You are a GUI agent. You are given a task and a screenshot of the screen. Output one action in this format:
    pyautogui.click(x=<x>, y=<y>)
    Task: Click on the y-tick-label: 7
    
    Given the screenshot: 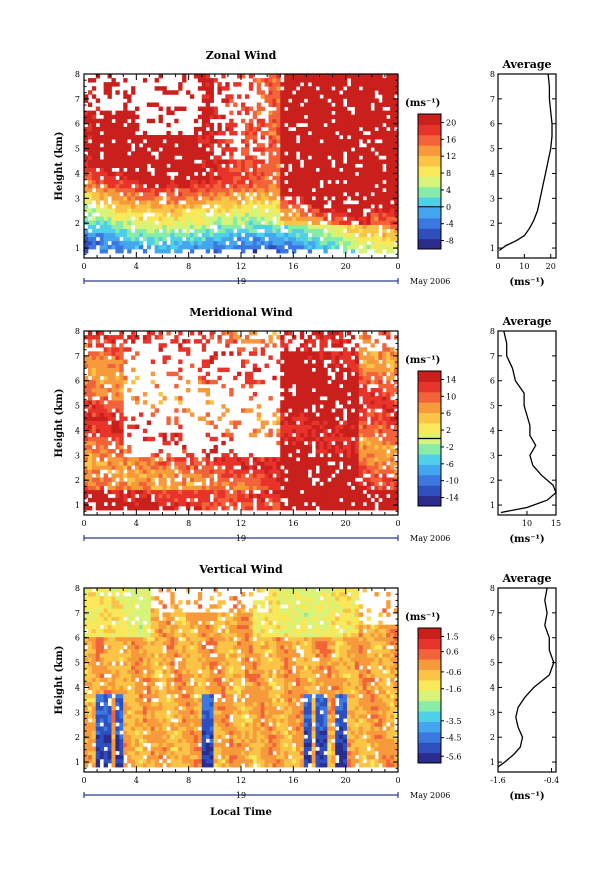 What is the action you would take?
    pyautogui.click(x=77, y=99)
    